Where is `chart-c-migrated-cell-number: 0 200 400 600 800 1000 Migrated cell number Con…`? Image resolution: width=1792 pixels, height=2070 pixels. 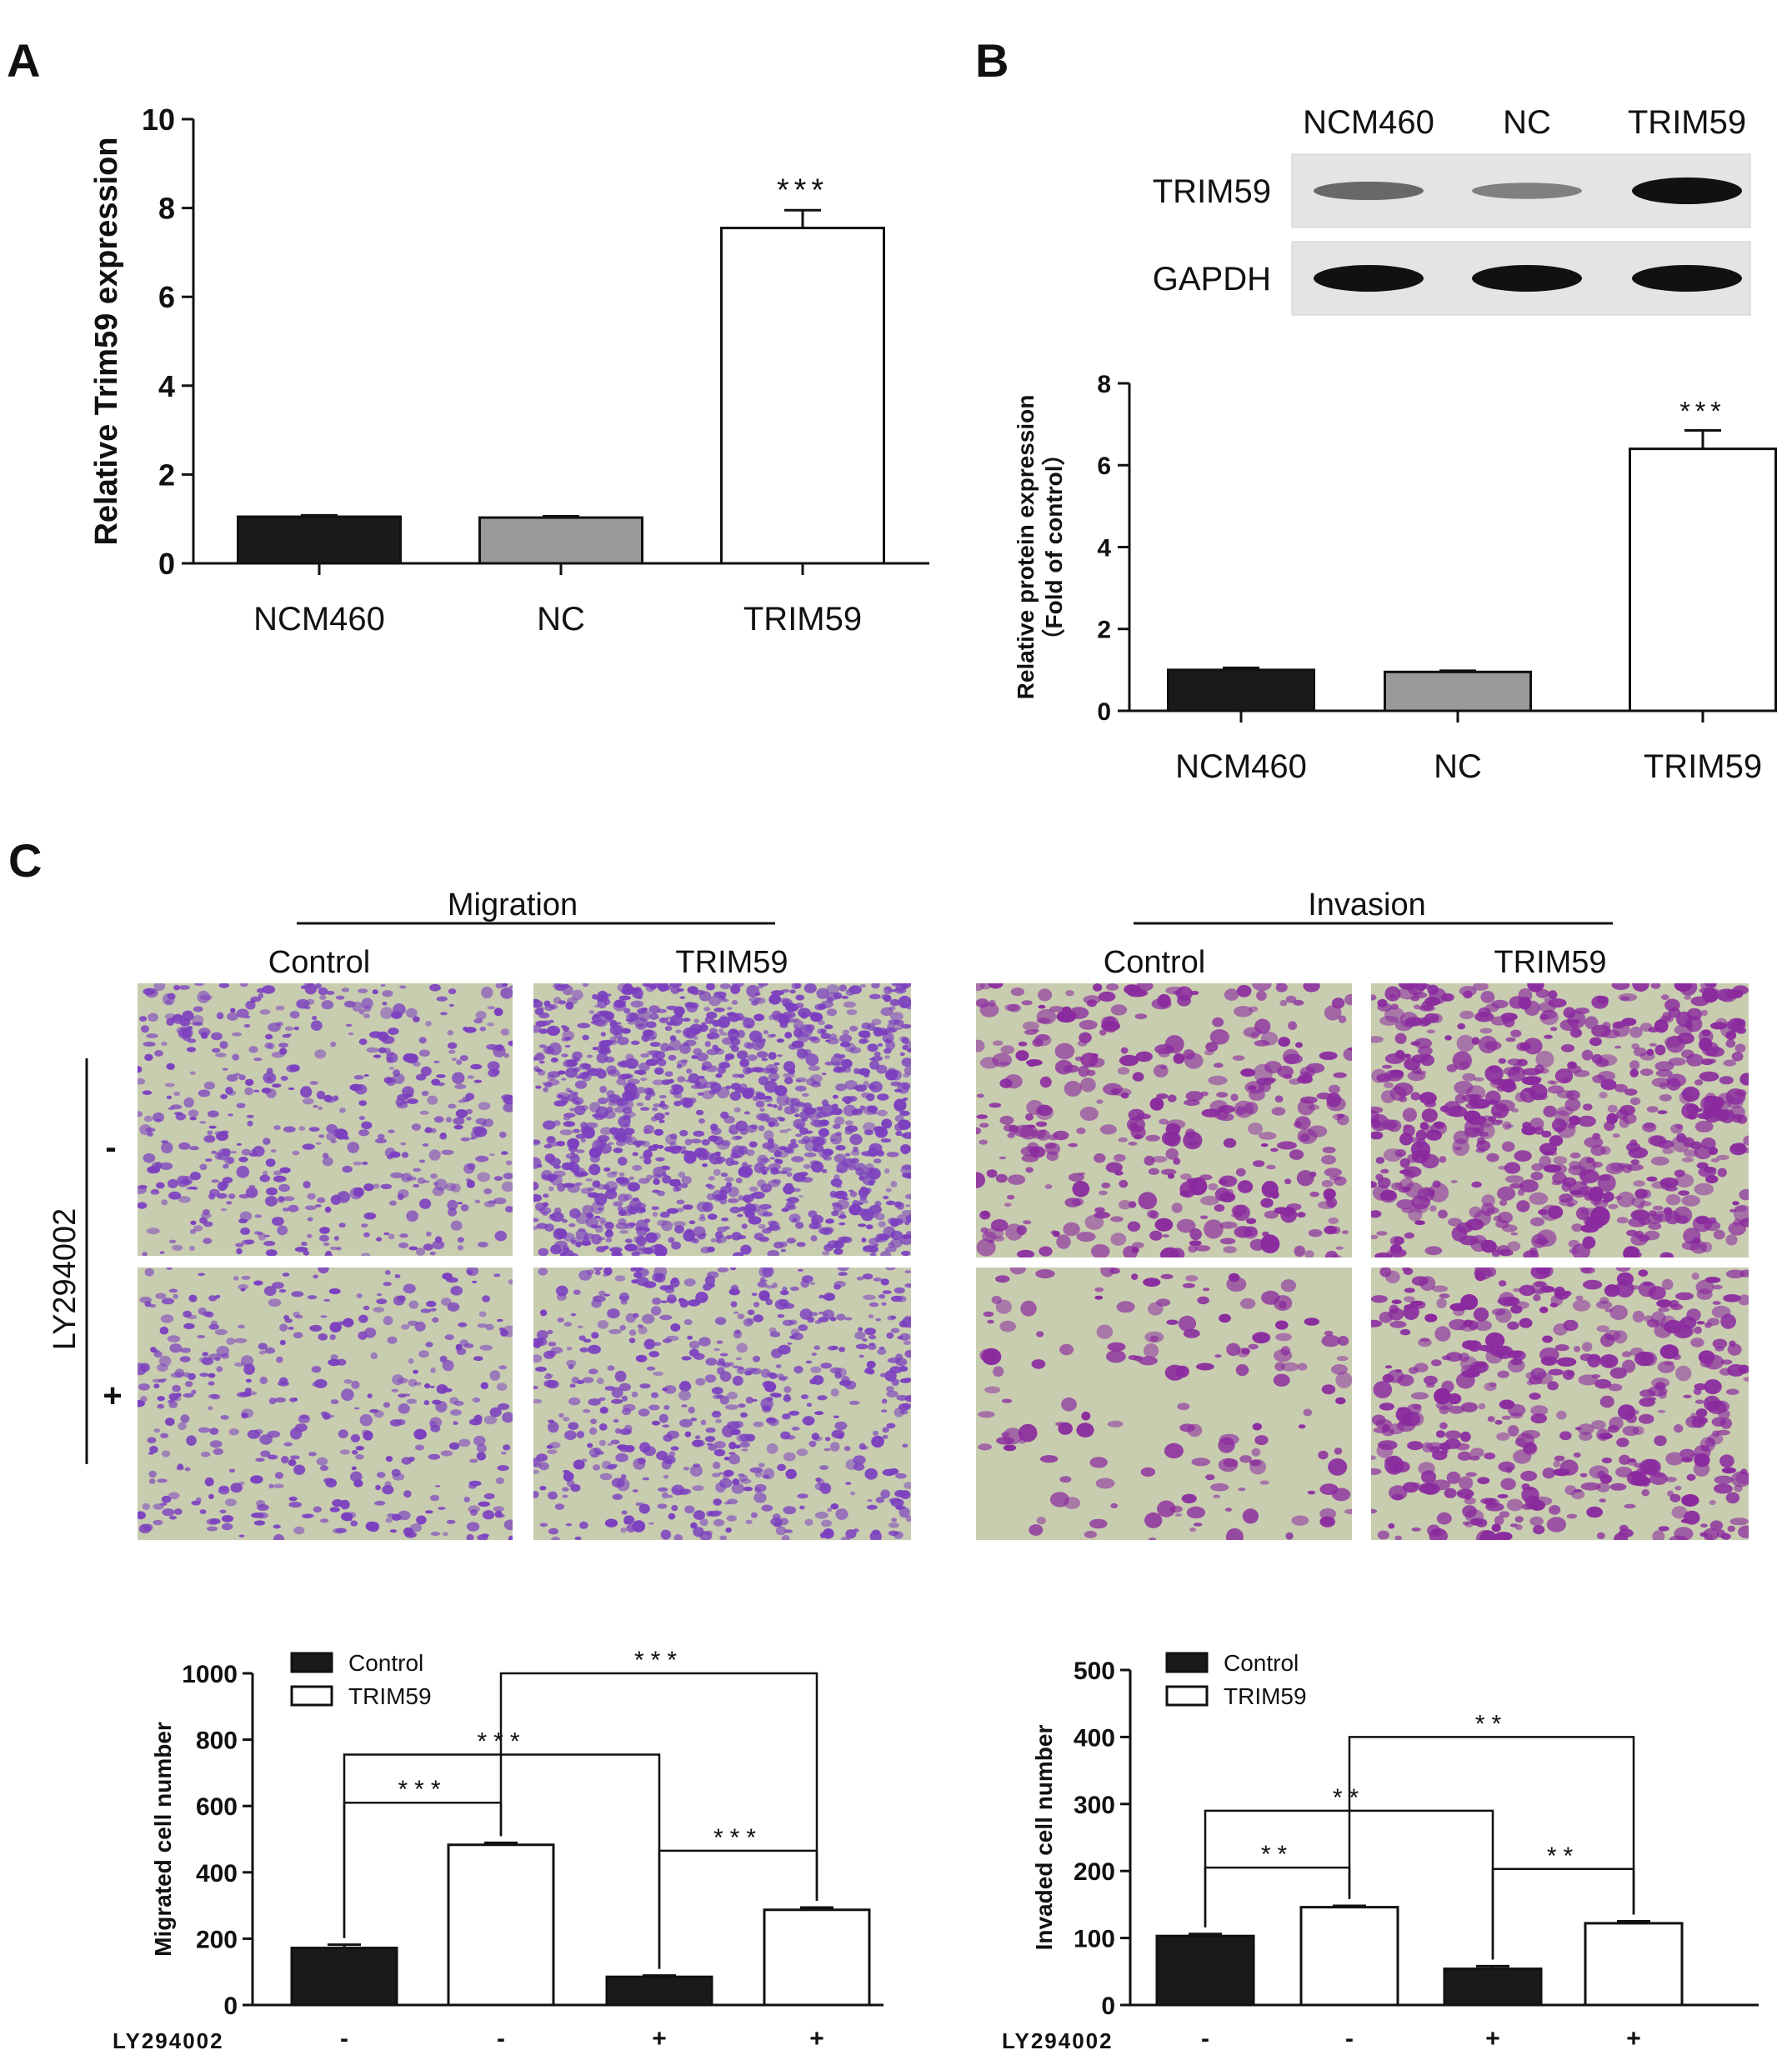 chart-c-migrated-cell-number: 0 200 400 600 800 1000 Migrated cell number Con… is located at coordinates (498, 1850).